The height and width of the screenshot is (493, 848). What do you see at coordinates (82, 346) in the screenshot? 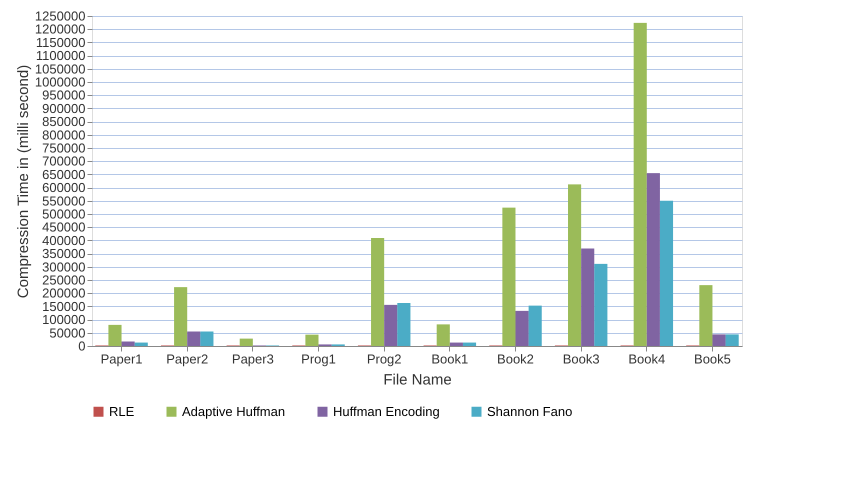
I see `y-tick-label: 0` at bounding box center [82, 346].